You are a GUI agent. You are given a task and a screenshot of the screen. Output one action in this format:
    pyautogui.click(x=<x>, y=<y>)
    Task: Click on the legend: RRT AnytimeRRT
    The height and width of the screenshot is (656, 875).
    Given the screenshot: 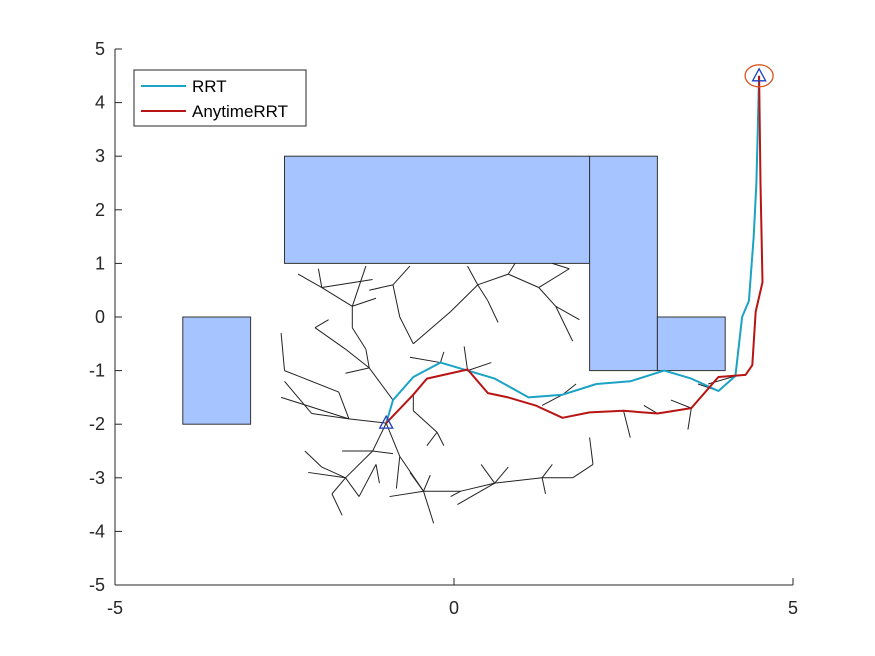 What is the action you would take?
    pyautogui.click(x=220, y=98)
    